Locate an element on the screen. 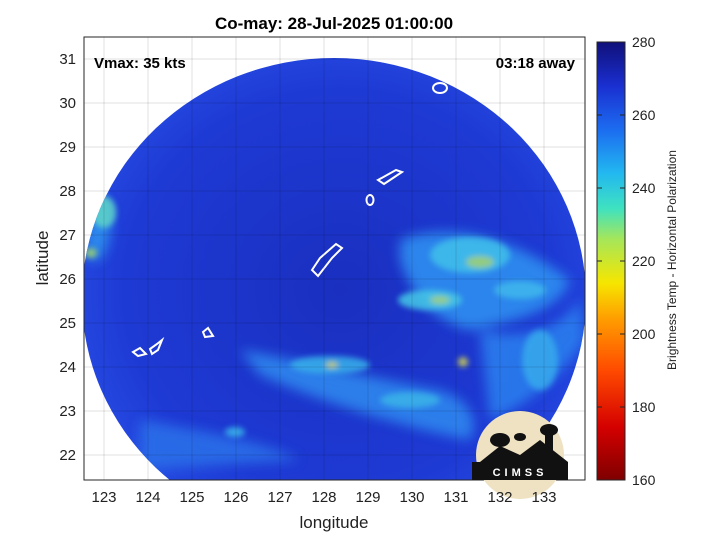 The image size is (720, 540). y-axis: 31 30 29 28 27 26 25 24 23 22 latitude is located at coordinates (54, 257).